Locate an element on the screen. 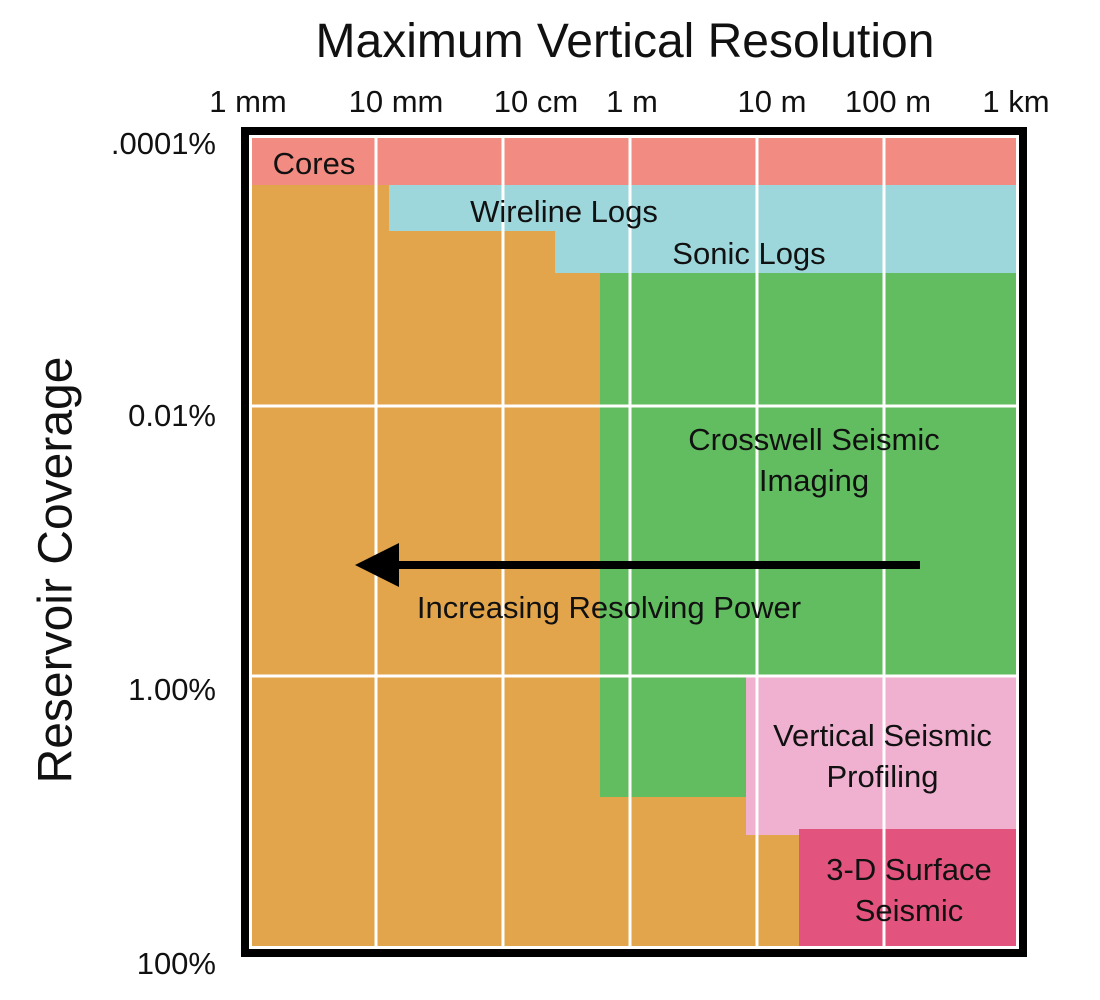  y-tick-label: 1.00% is located at coordinates (172, 689).